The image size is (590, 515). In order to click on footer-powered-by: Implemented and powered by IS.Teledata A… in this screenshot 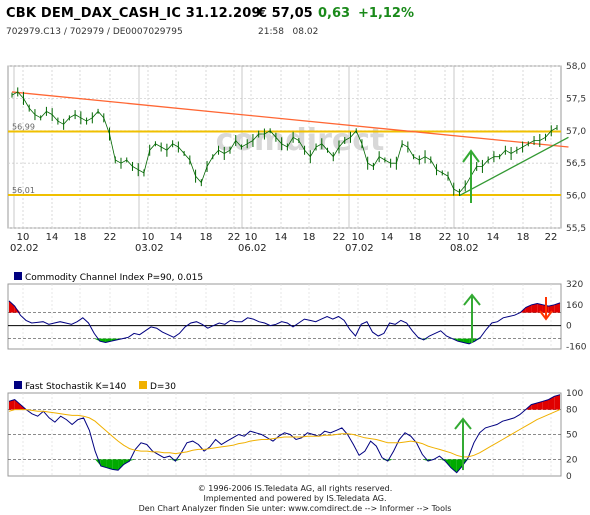, I will do `click(295, 498)`.